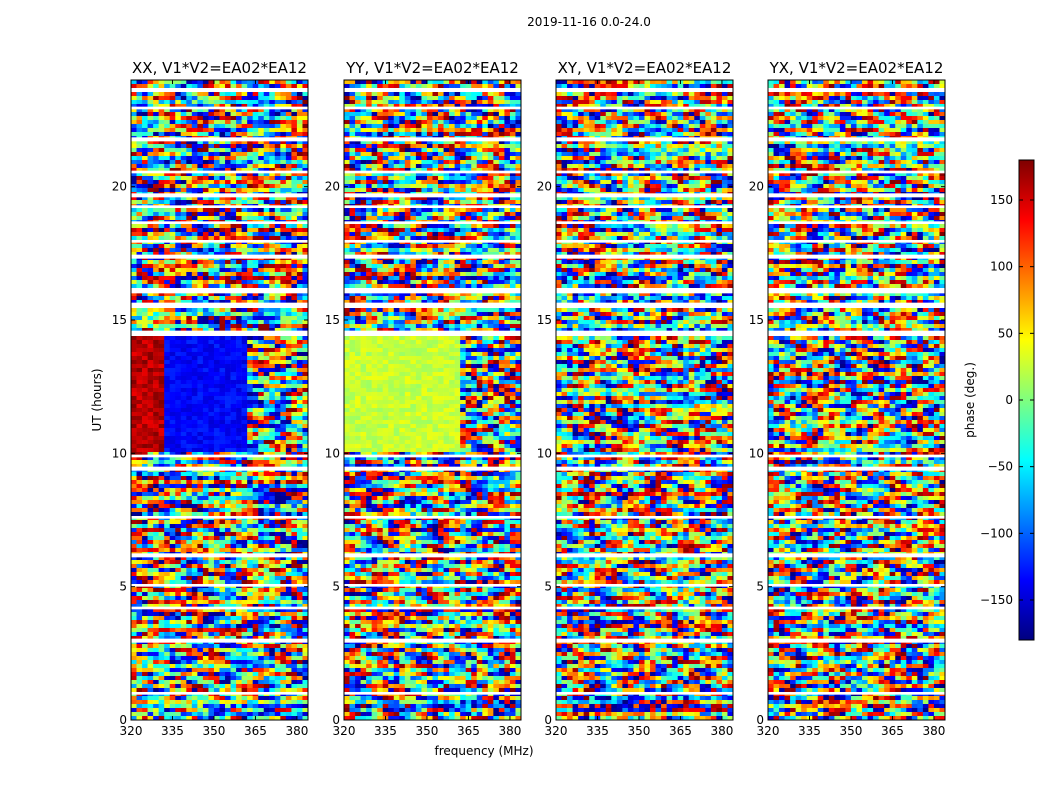  I want to click on panel-title: YX, V1*V2=EA02*EA12, so click(856, 68).